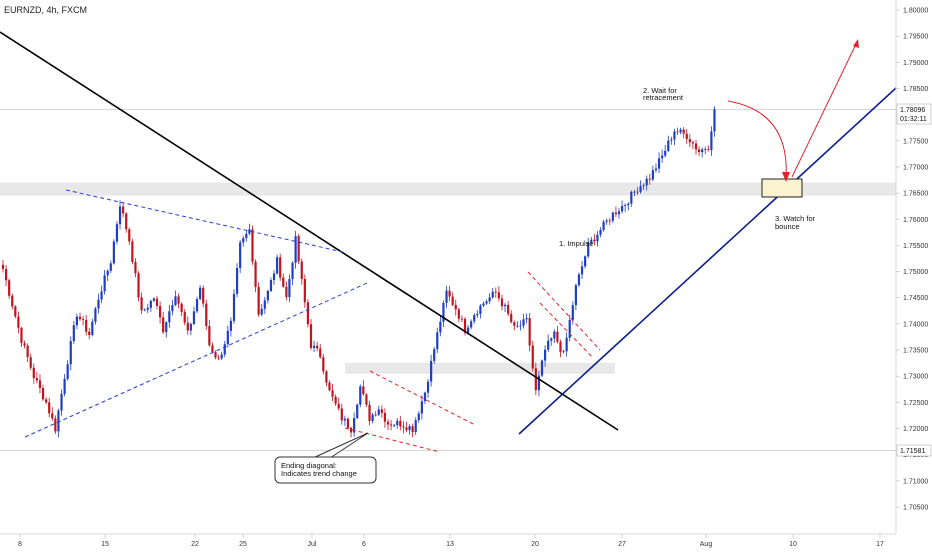 The height and width of the screenshot is (555, 932). What do you see at coordinates (915, 37) in the screenshot?
I see `price-tick-label: 1.79500` at bounding box center [915, 37].